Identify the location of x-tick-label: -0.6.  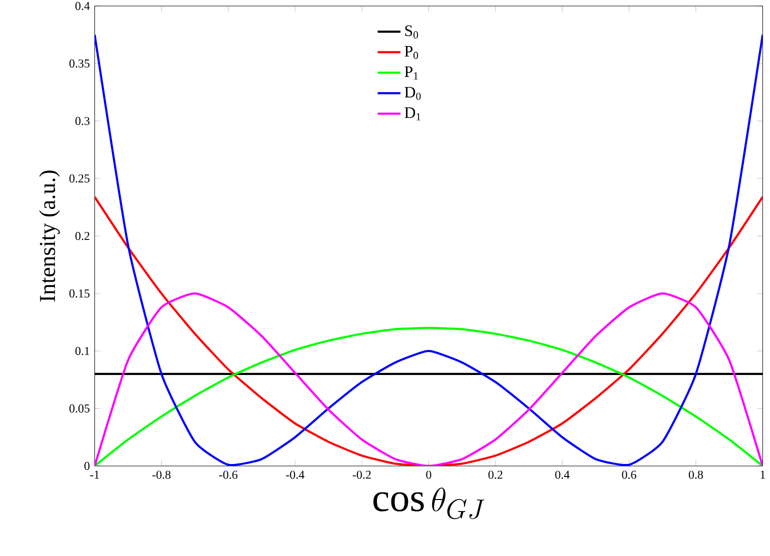
(228, 474).